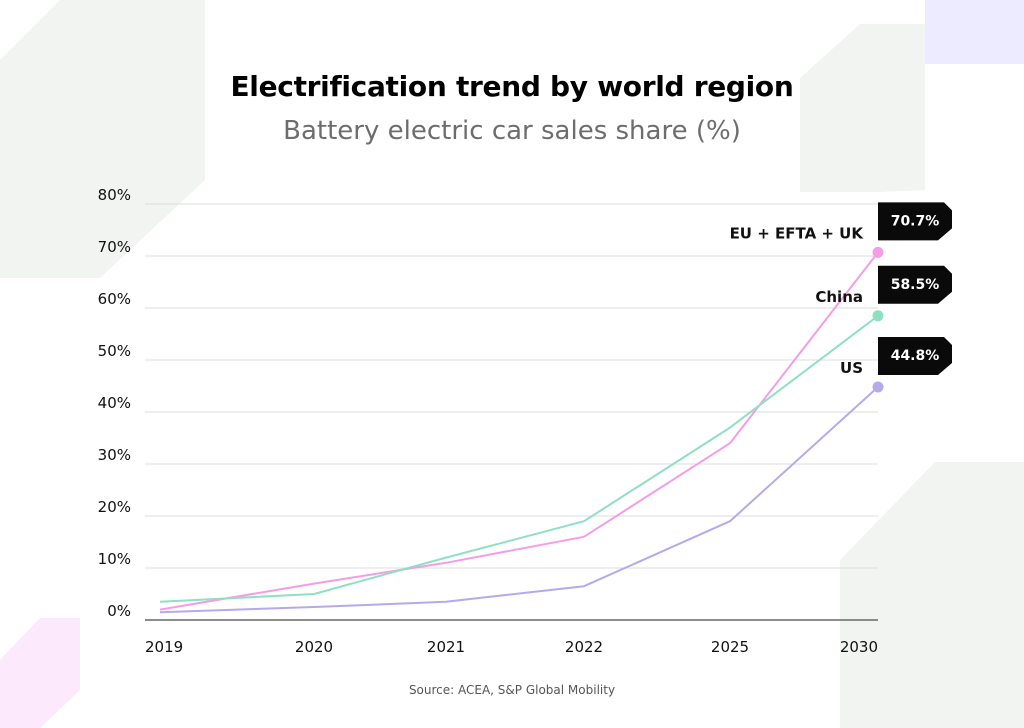  I want to click on value-badge-us, so click(915, 356).